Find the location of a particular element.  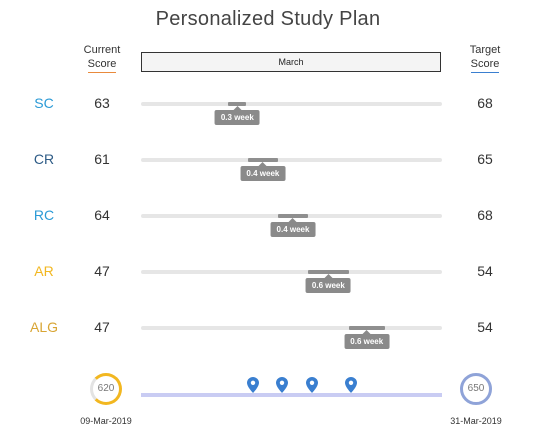

section-label-alg: ALG is located at coordinates (43, 327).